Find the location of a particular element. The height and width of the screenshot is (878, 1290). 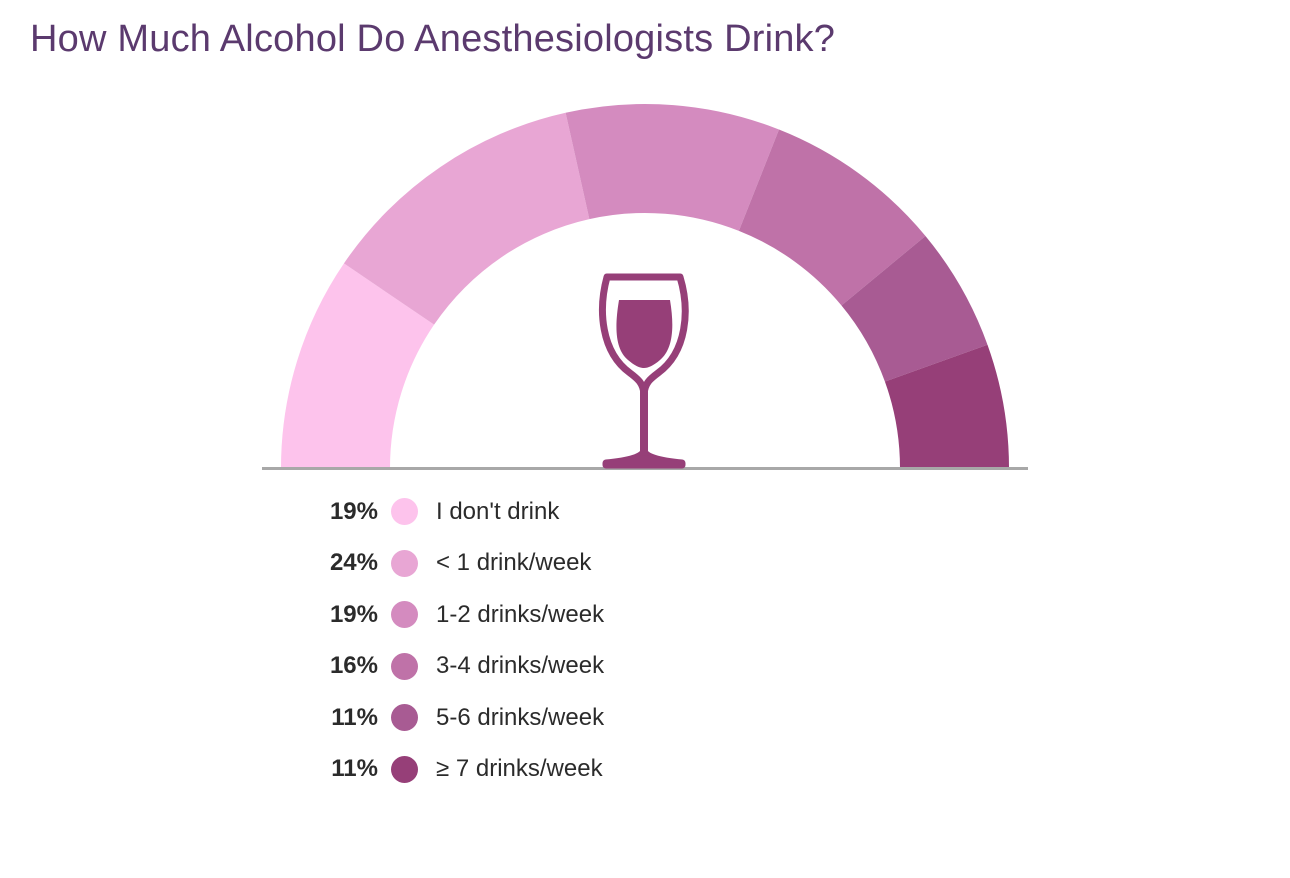

legend-value: 16% is located at coordinates (353, 666).